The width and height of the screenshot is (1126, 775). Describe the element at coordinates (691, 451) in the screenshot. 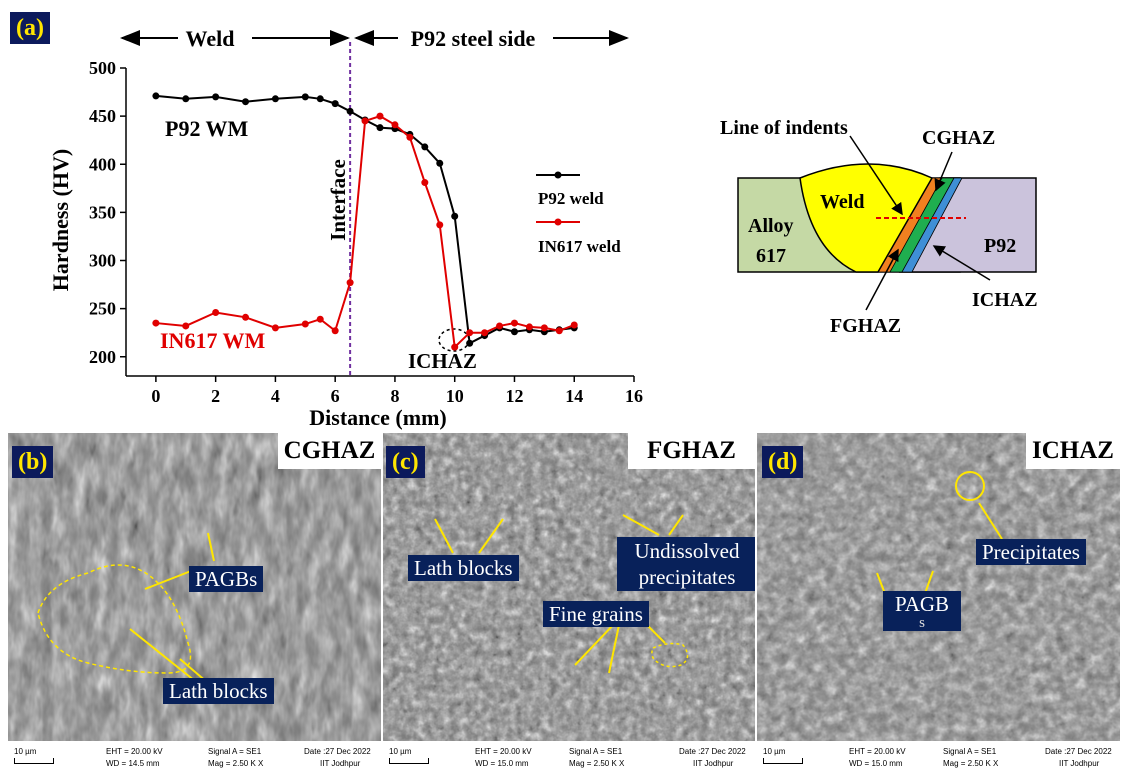

I see `fghaz-title: FGHAZ` at that location.